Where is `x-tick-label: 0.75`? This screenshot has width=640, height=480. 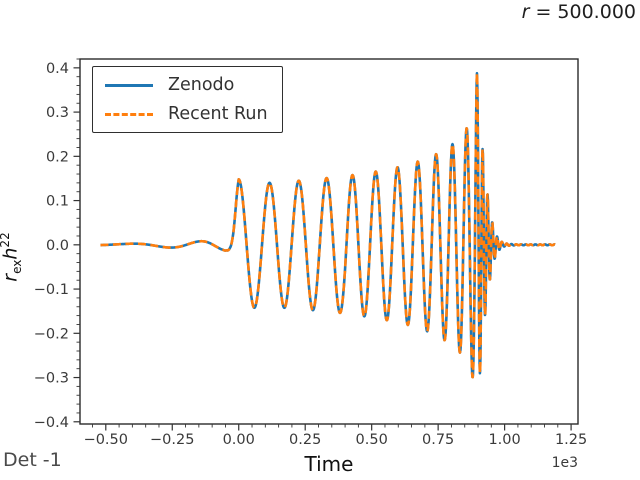
x-tick-label: 0.75 is located at coordinates (438, 440).